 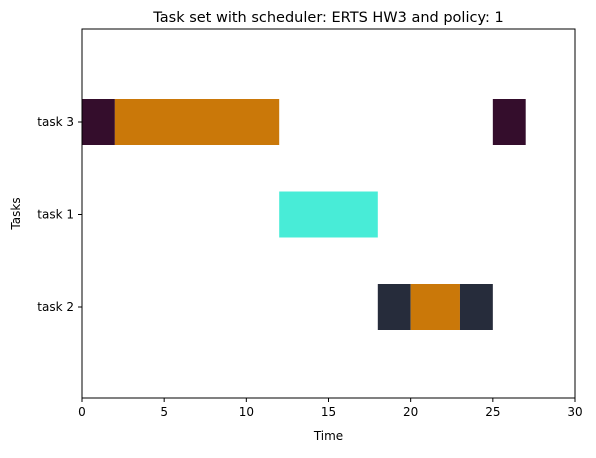 What do you see at coordinates (492, 412) in the screenshot?
I see `x-tick-label: 25` at bounding box center [492, 412].